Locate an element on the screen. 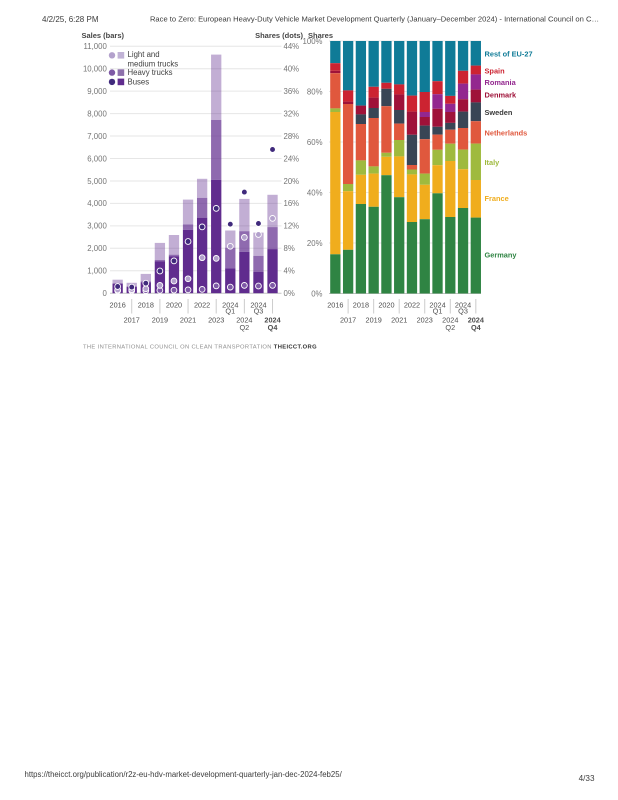 The height and width of the screenshot is (800, 618). svg-text: 44% is located at coordinates (292, 46).